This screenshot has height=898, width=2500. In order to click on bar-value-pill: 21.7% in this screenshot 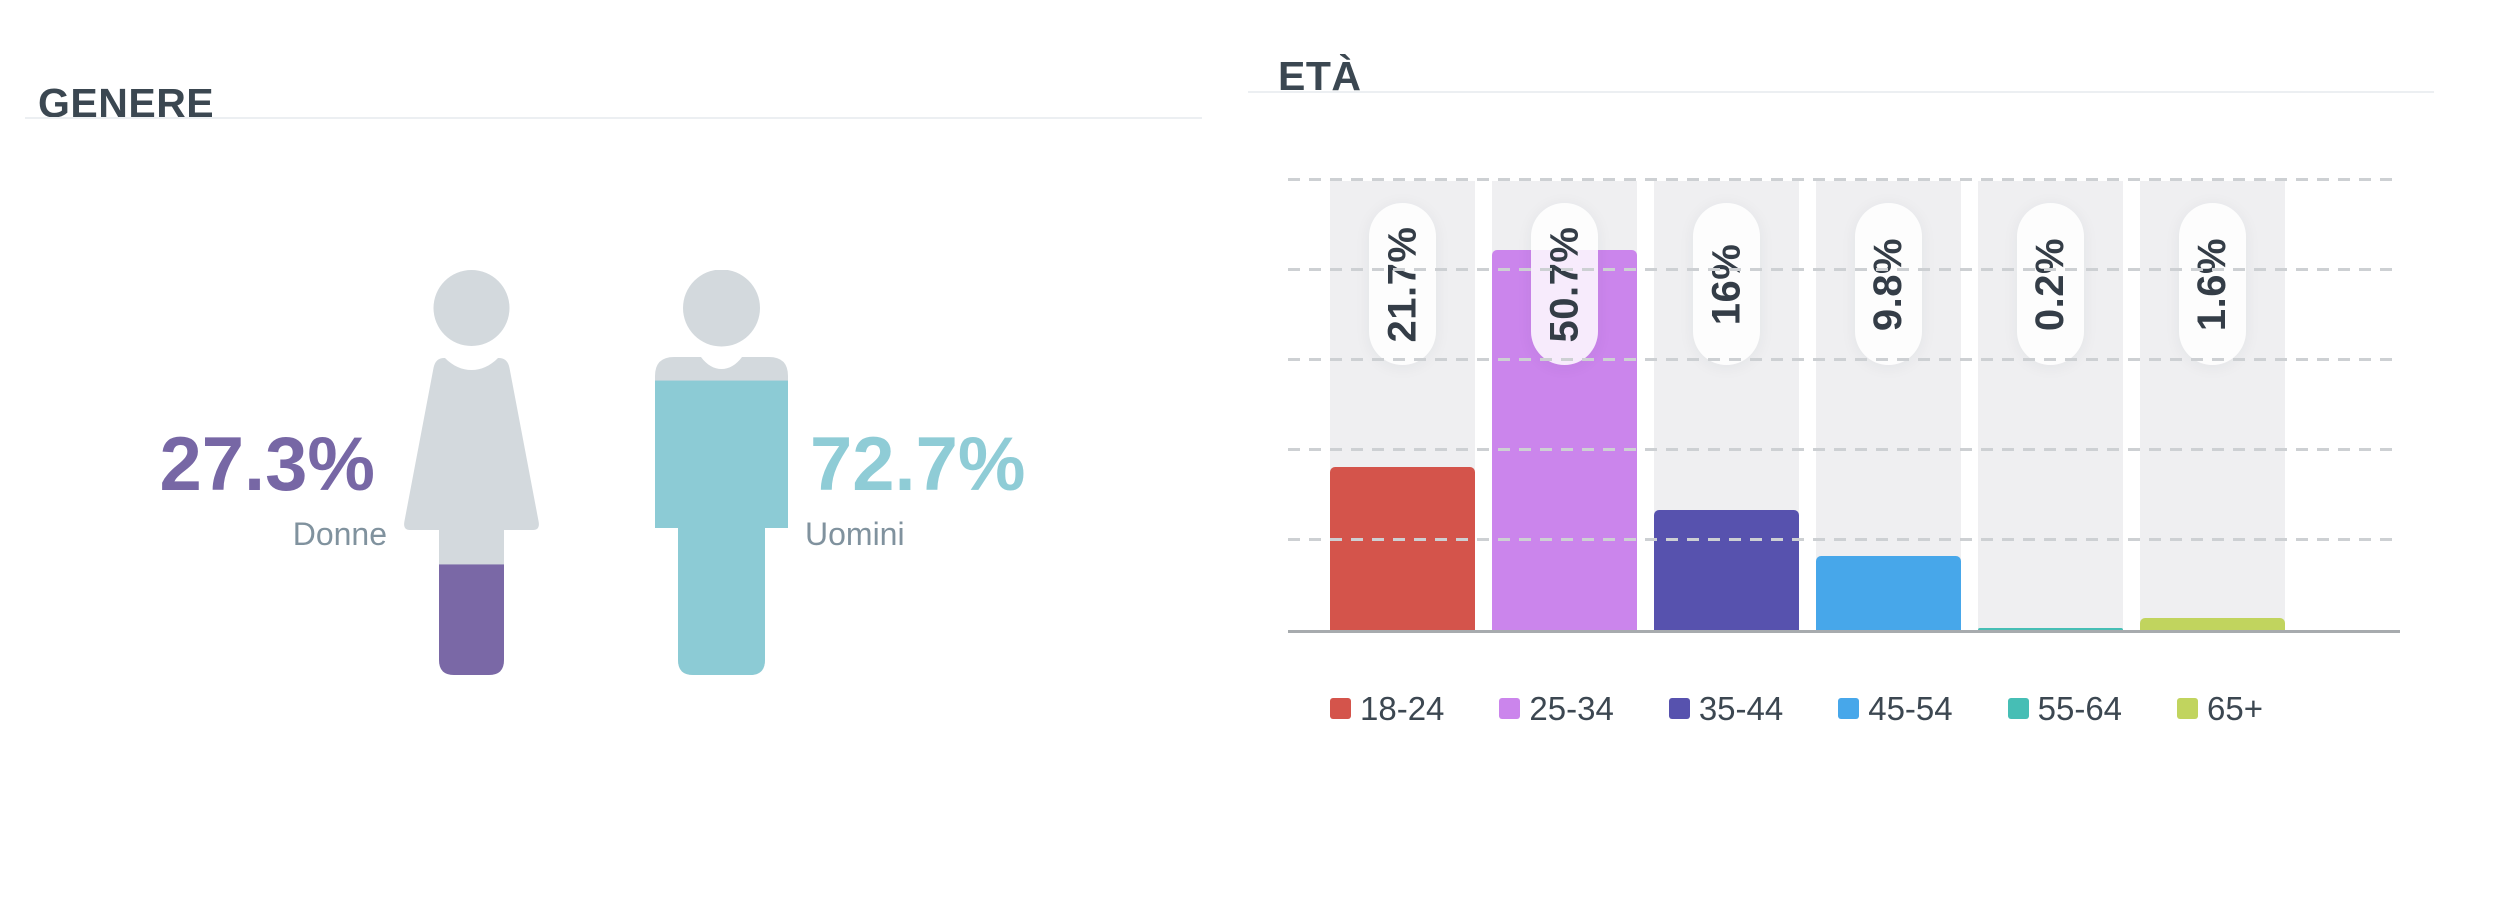, I will do `click(1402, 284)`.